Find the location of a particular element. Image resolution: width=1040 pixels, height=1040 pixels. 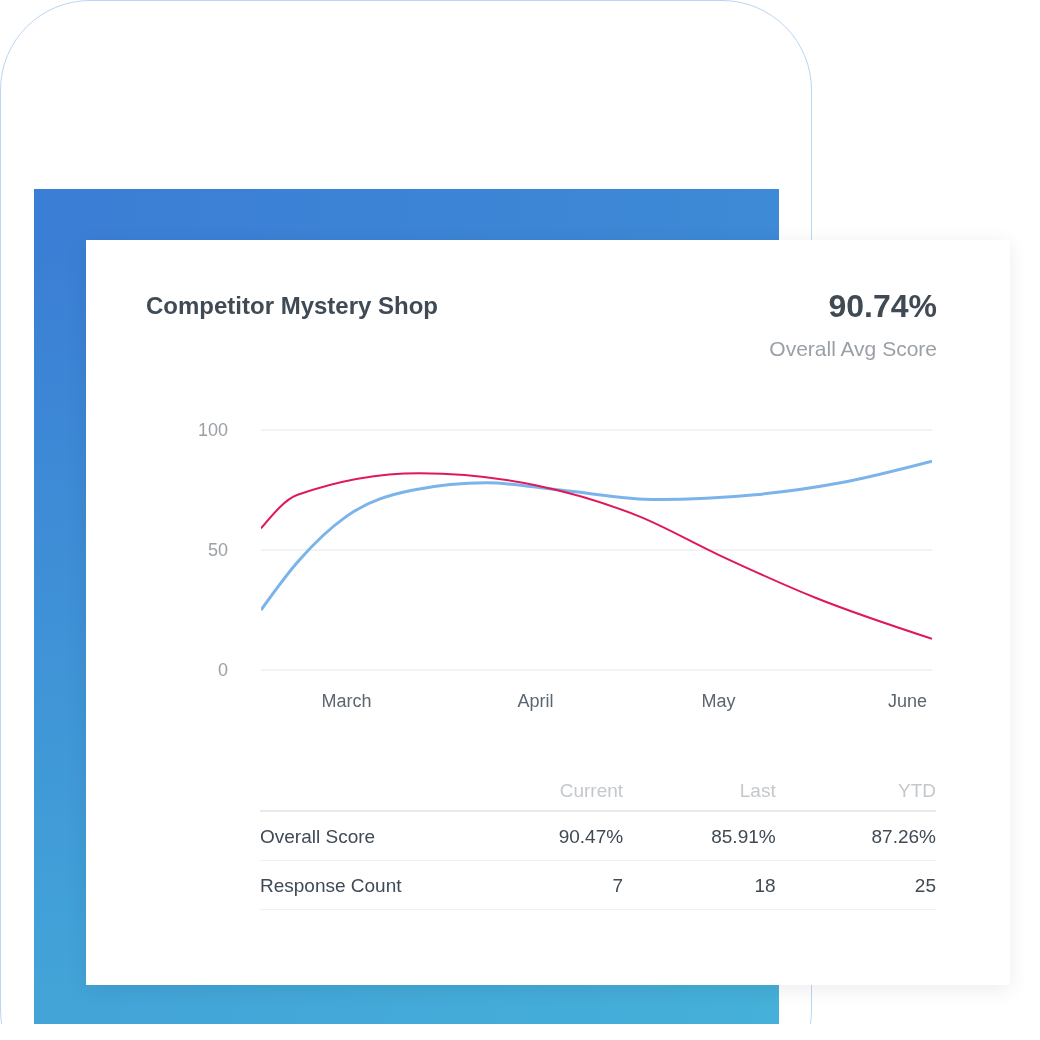

text: 25 is located at coordinates (924, 886).